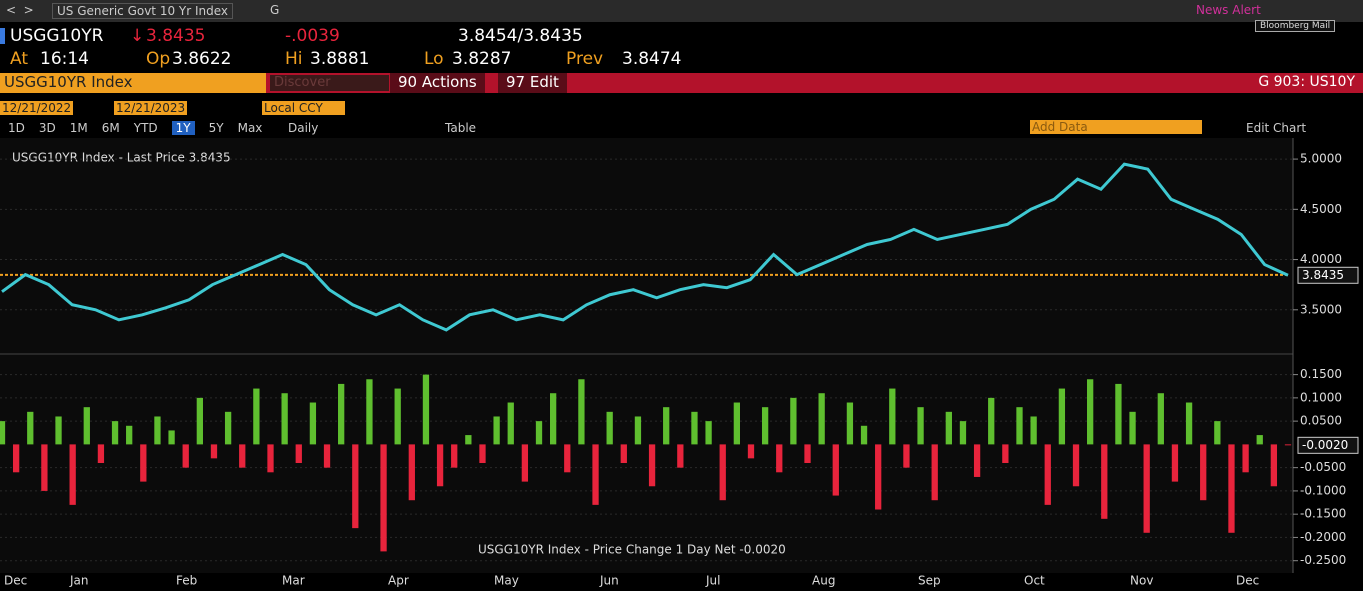  I want to click on y-tick-label: -0.1500, so click(1323, 514).